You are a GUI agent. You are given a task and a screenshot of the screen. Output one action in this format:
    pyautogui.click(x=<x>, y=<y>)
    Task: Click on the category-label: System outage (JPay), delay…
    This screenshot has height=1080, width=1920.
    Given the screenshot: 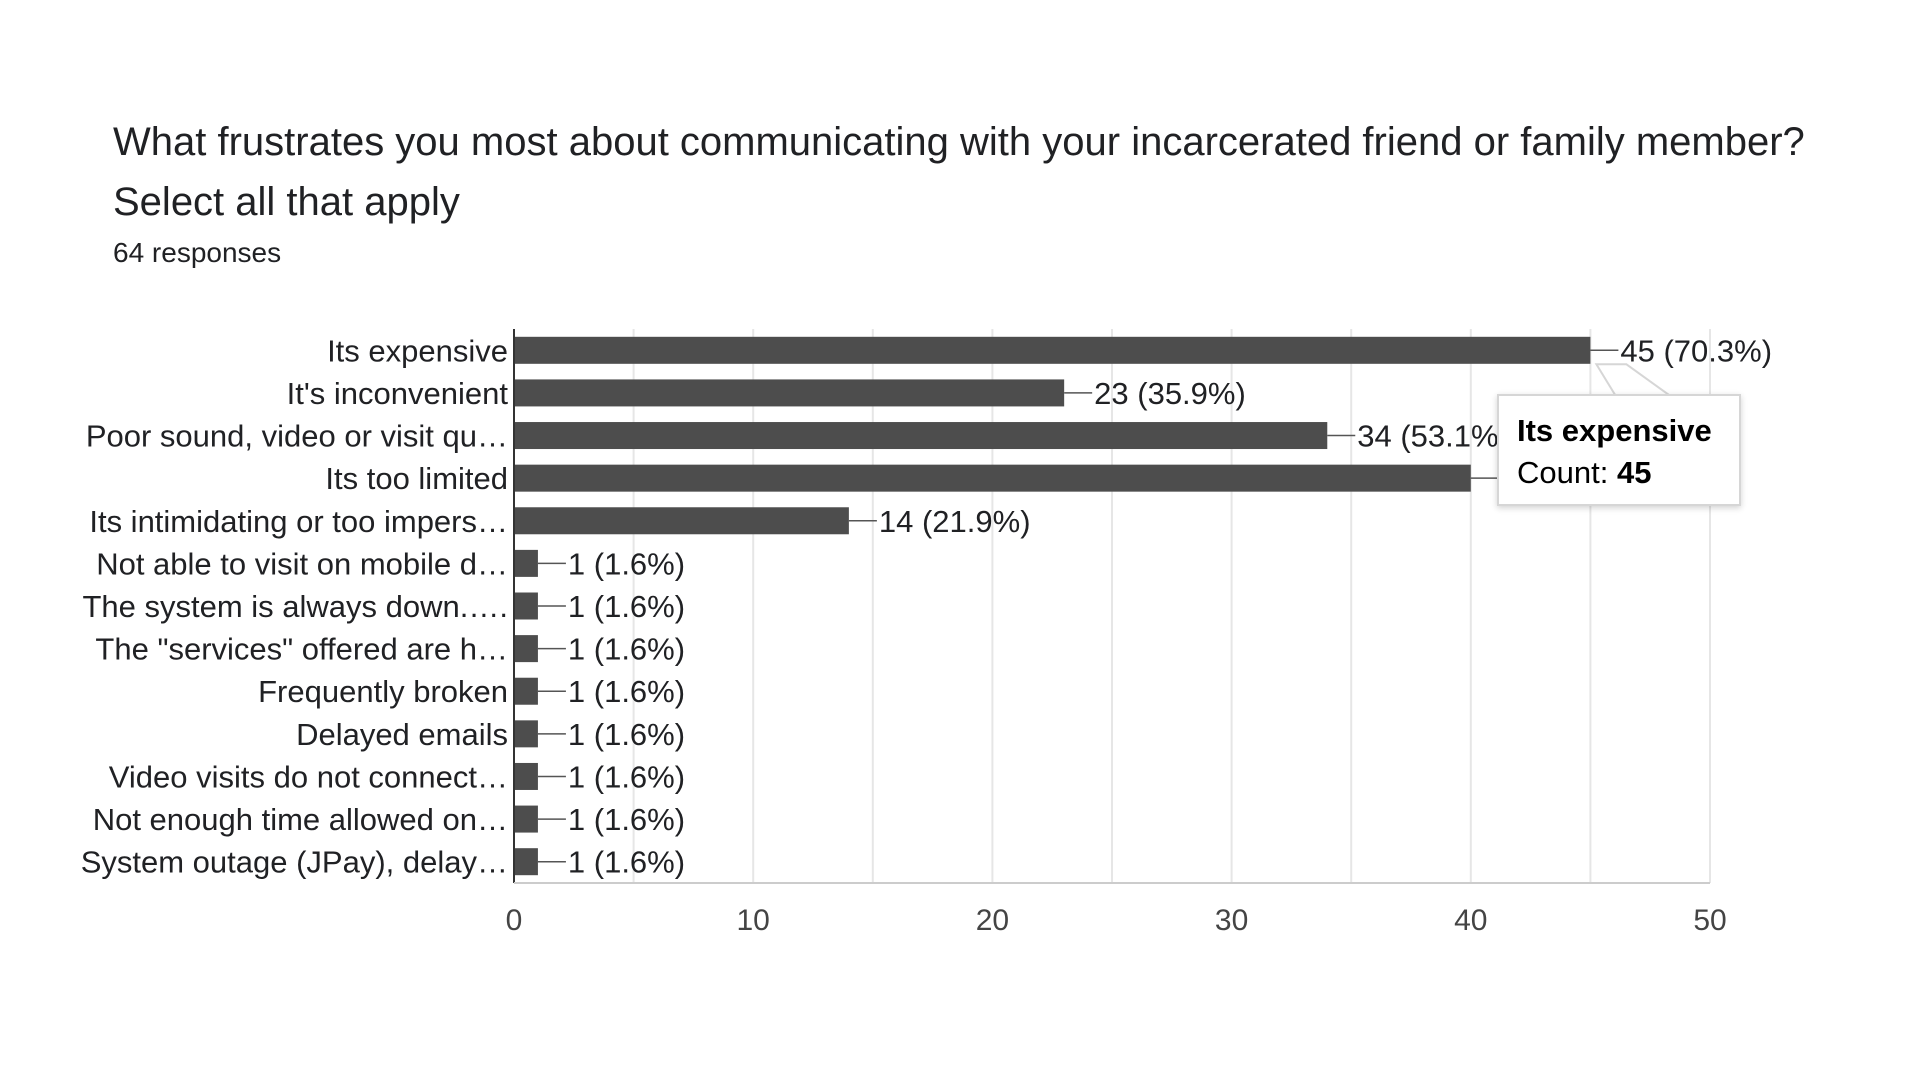 What is the action you would take?
    pyautogui.click(x=294, y=862)
    